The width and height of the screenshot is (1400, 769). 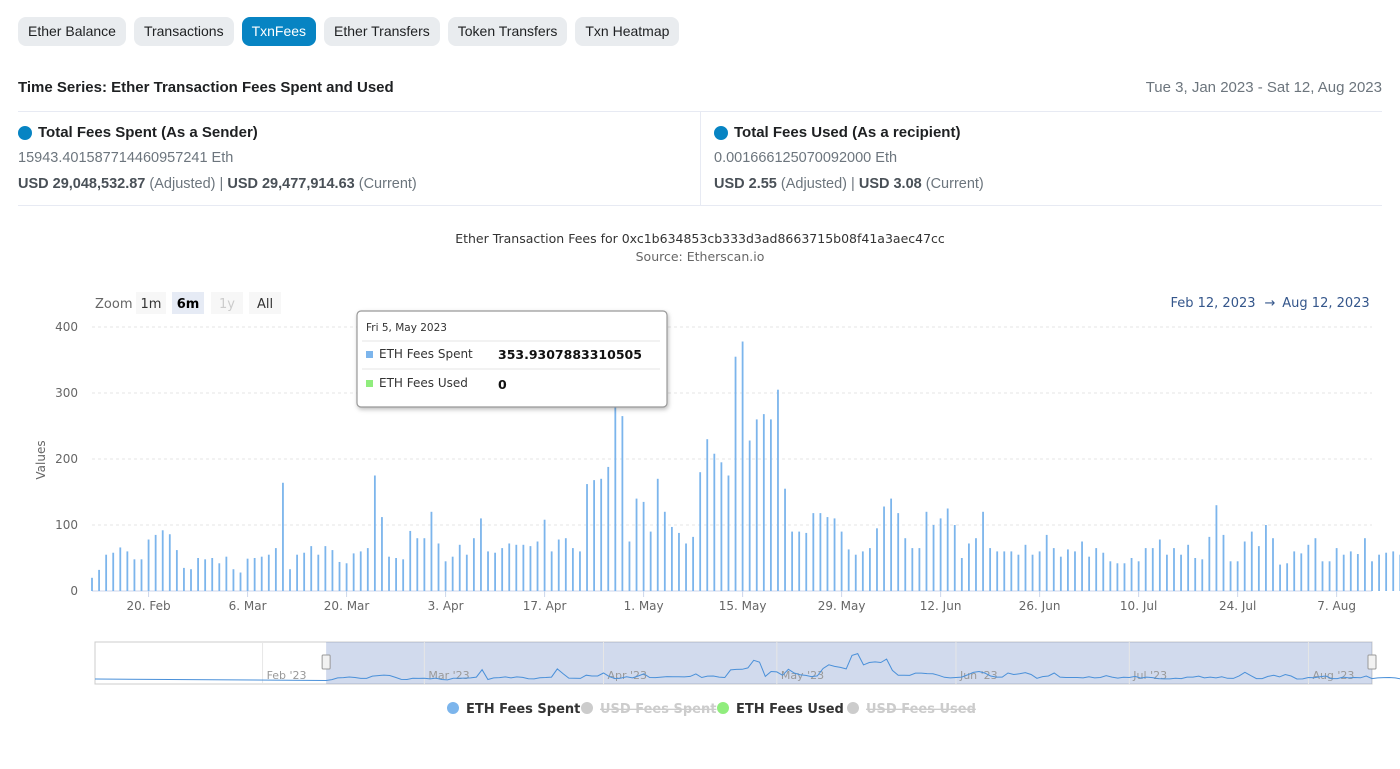 What do you see at coordinates (1372, 662) in the screenshot?
I see `navigator-handle-right` at bounding box center [1372, 662].